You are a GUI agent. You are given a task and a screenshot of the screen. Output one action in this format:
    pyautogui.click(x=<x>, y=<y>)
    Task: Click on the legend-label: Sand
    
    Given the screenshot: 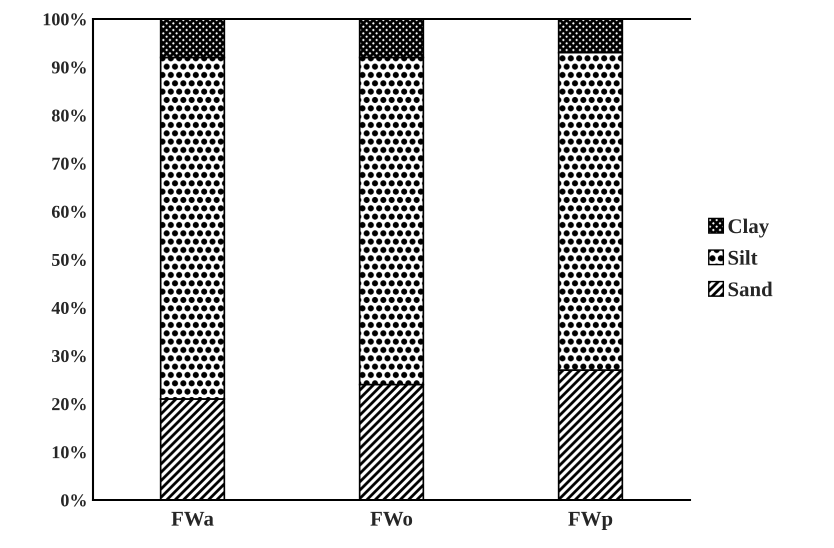 What is the action you would take?
    pyautogui.click(x=750, y=289)
    